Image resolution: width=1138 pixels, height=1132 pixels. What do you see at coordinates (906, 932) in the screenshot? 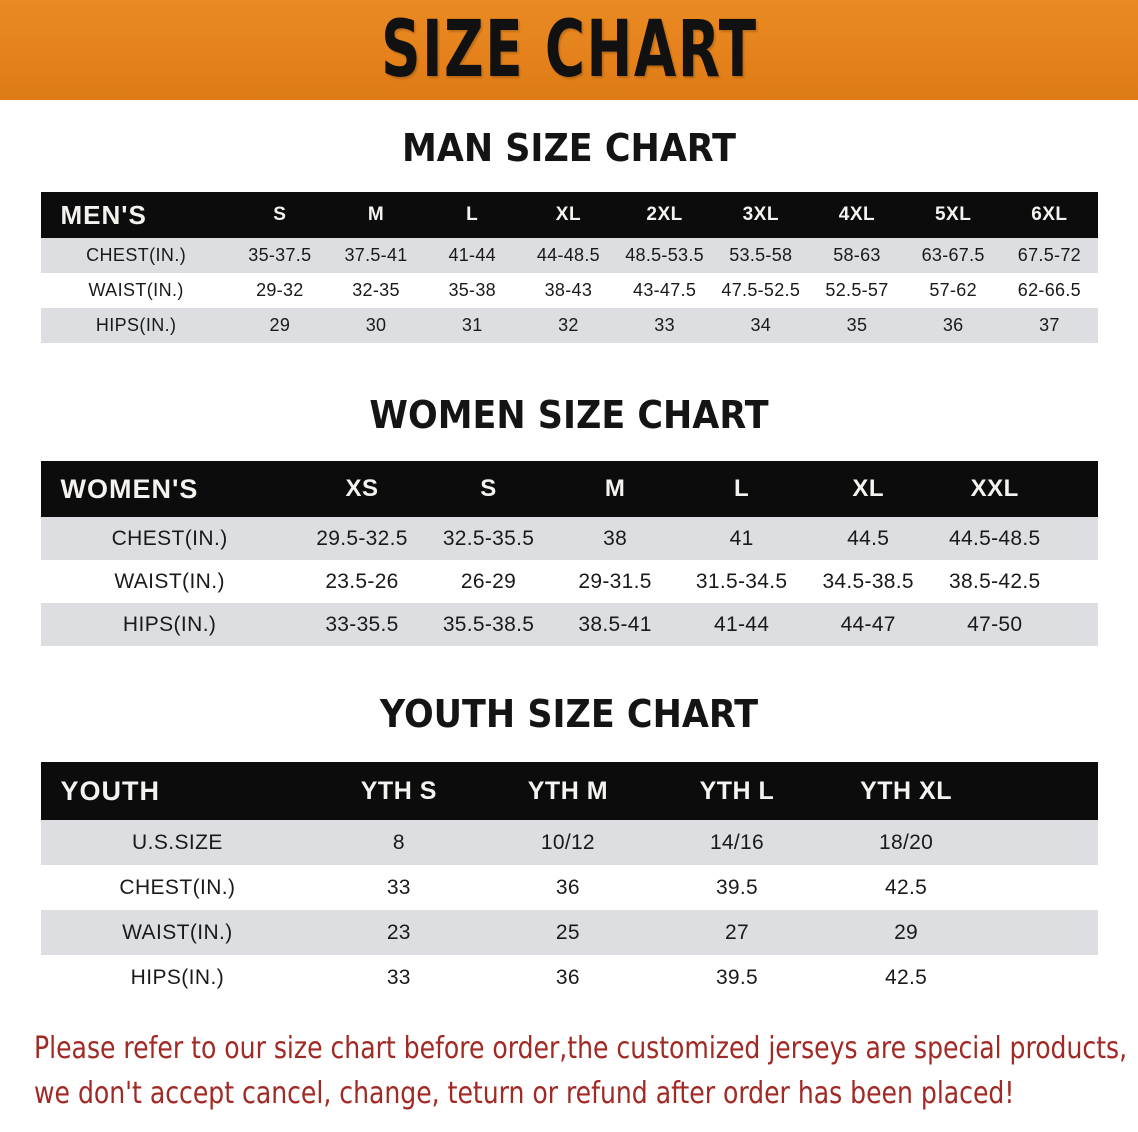
I see `cell-youth-2-3: 29` at bounding box center [906, 932].